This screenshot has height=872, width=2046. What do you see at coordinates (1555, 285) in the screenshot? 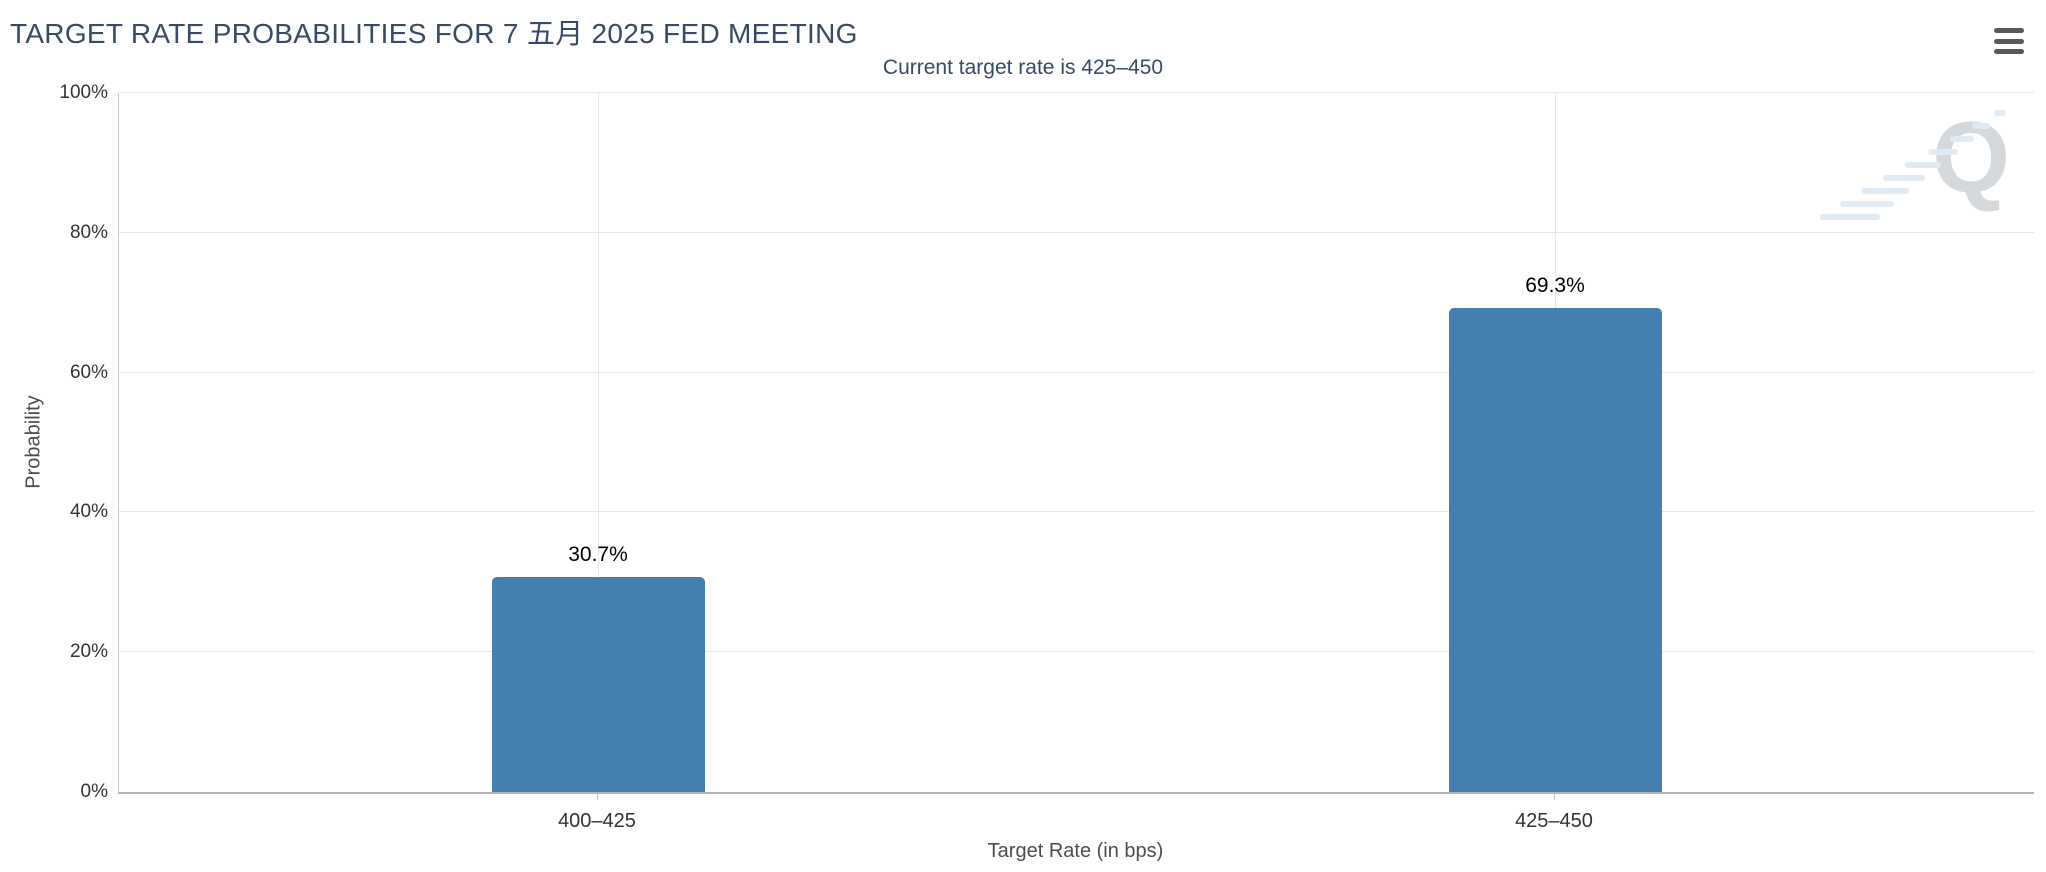
I see `bar-value-label: 69.3%` at bounding box center [1555, 285].